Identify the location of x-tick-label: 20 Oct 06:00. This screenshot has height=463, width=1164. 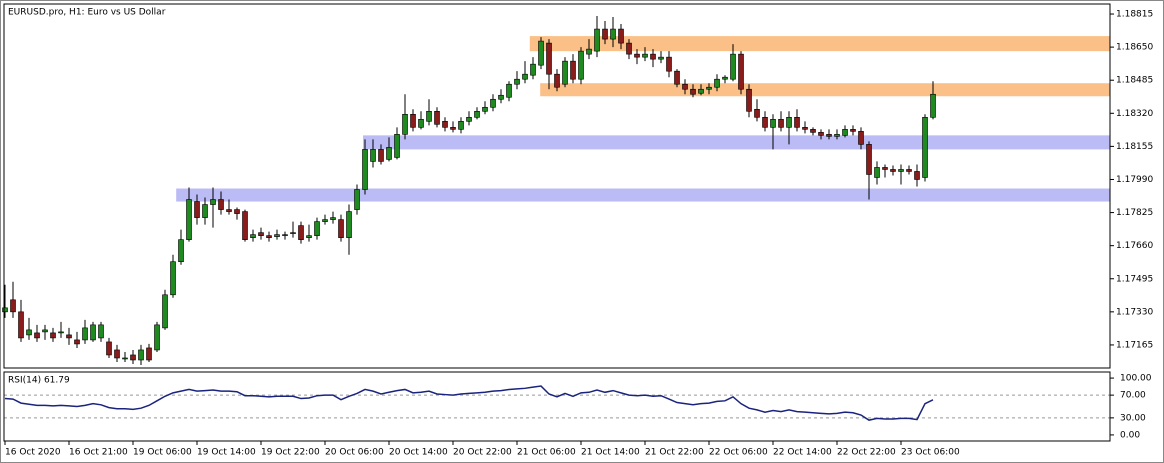
(354, 453).